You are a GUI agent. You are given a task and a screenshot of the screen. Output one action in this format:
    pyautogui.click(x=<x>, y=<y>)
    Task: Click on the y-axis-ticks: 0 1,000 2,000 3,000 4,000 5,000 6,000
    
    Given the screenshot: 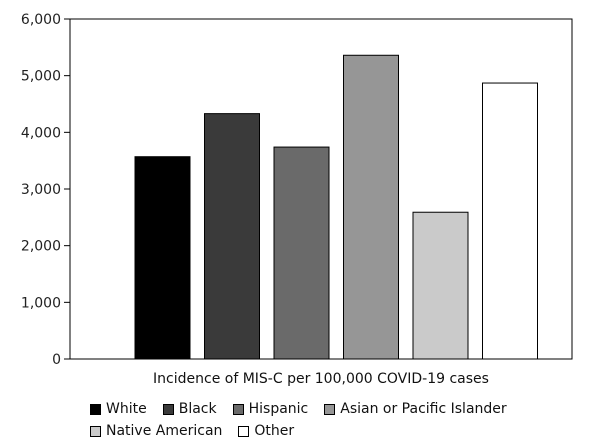 What is the action you would take?
    pyautogui.click(x=45, y=190)
    